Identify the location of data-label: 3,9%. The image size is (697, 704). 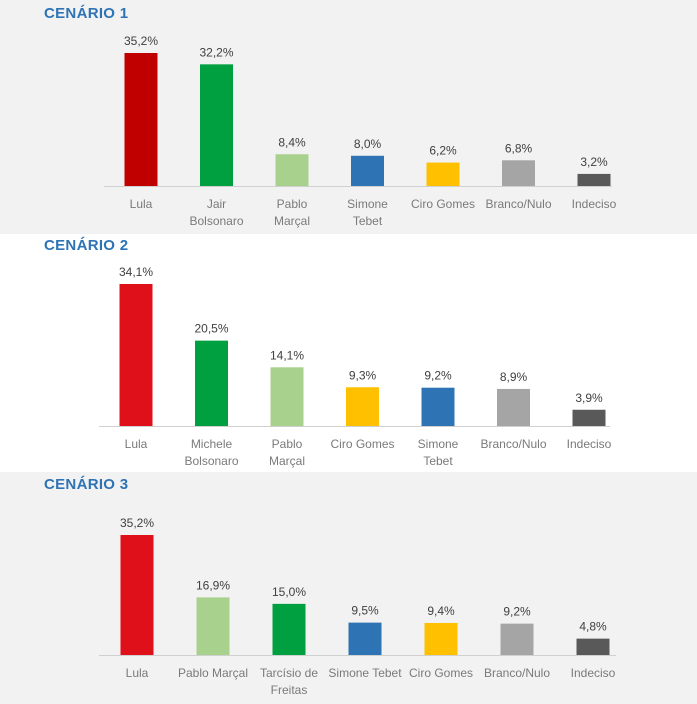
(589, 398).